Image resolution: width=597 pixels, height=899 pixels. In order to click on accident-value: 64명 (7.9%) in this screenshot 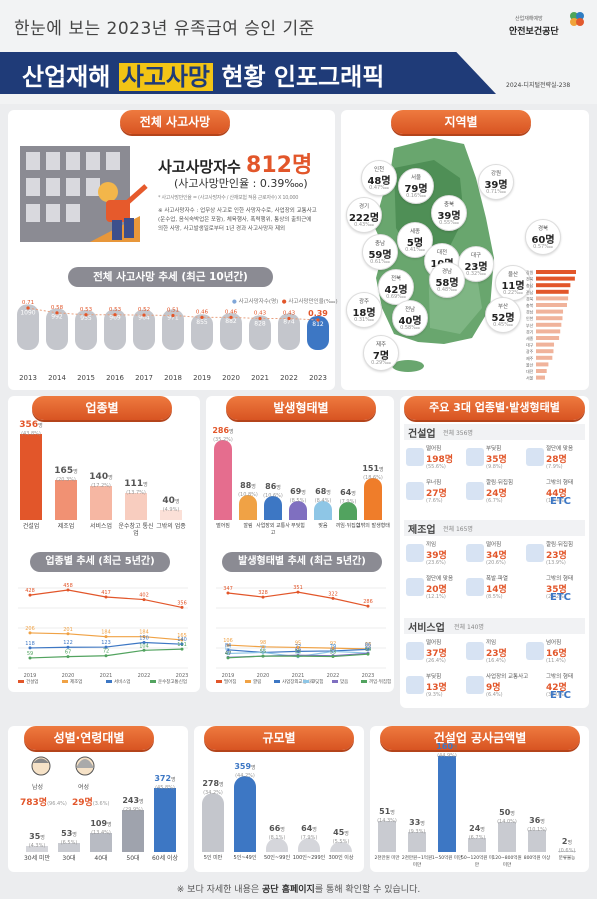, I will do `click(348, 492)`.